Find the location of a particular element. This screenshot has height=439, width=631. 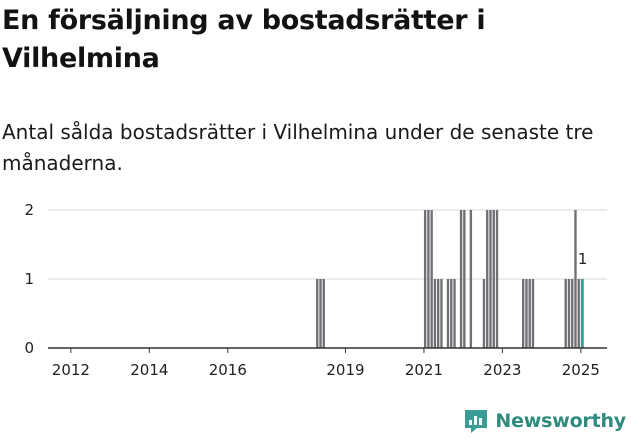

x-axis-ticks: 2012 2014 2016 2019 2021 2023 2025 is located at coordinates (326, 363).